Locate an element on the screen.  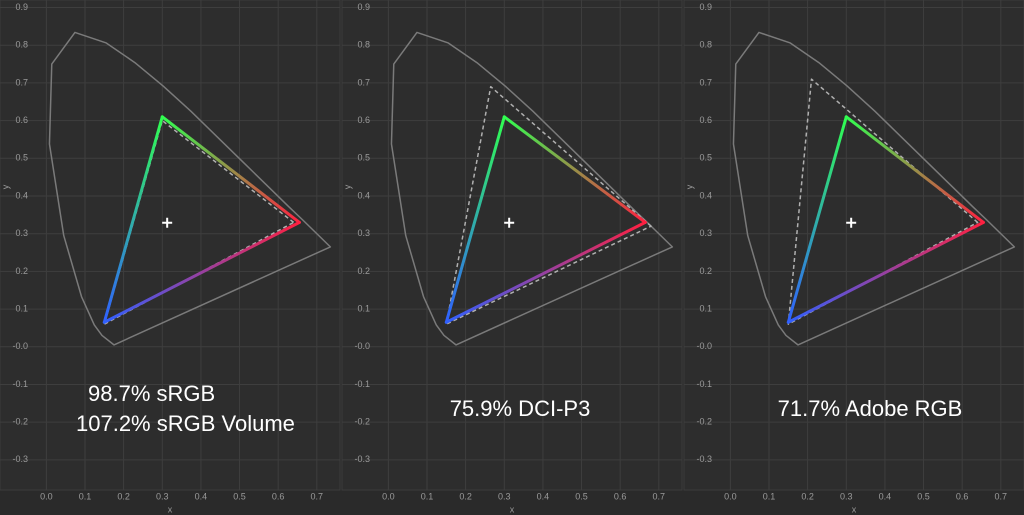
annotation: 75.9% DCI-P3 is located at coordinates (520, 408).